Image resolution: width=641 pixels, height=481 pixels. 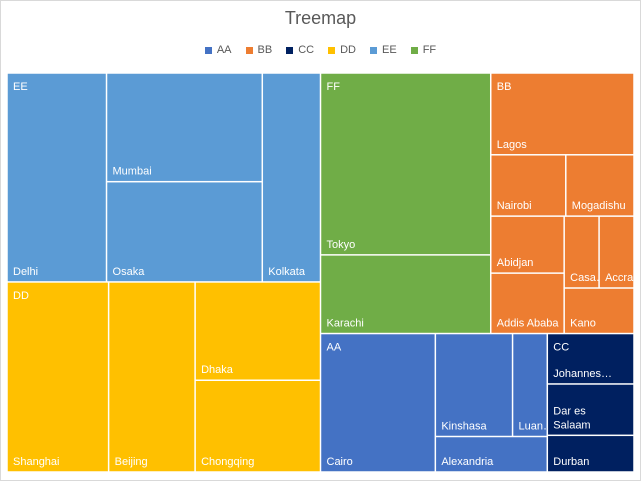 What do you see at coordinates (265, 50) in the screenshot?
I see `legend-label: BB` at bounding box center [265, 50].